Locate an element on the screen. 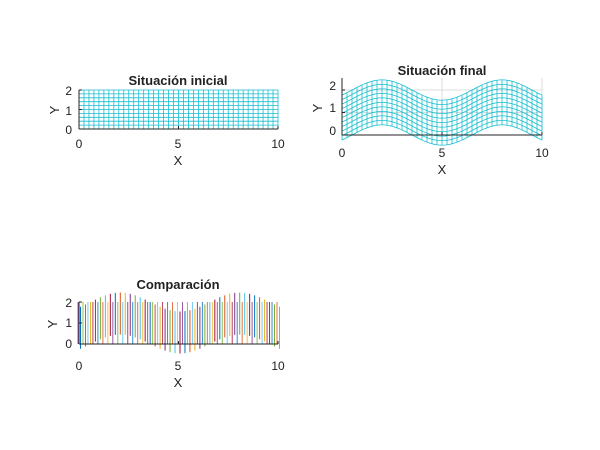 The image size is (600, 450). subplot-comparison: Comparación 0 5 10 0 1 2 X Y is located at coordinates (165, 333).